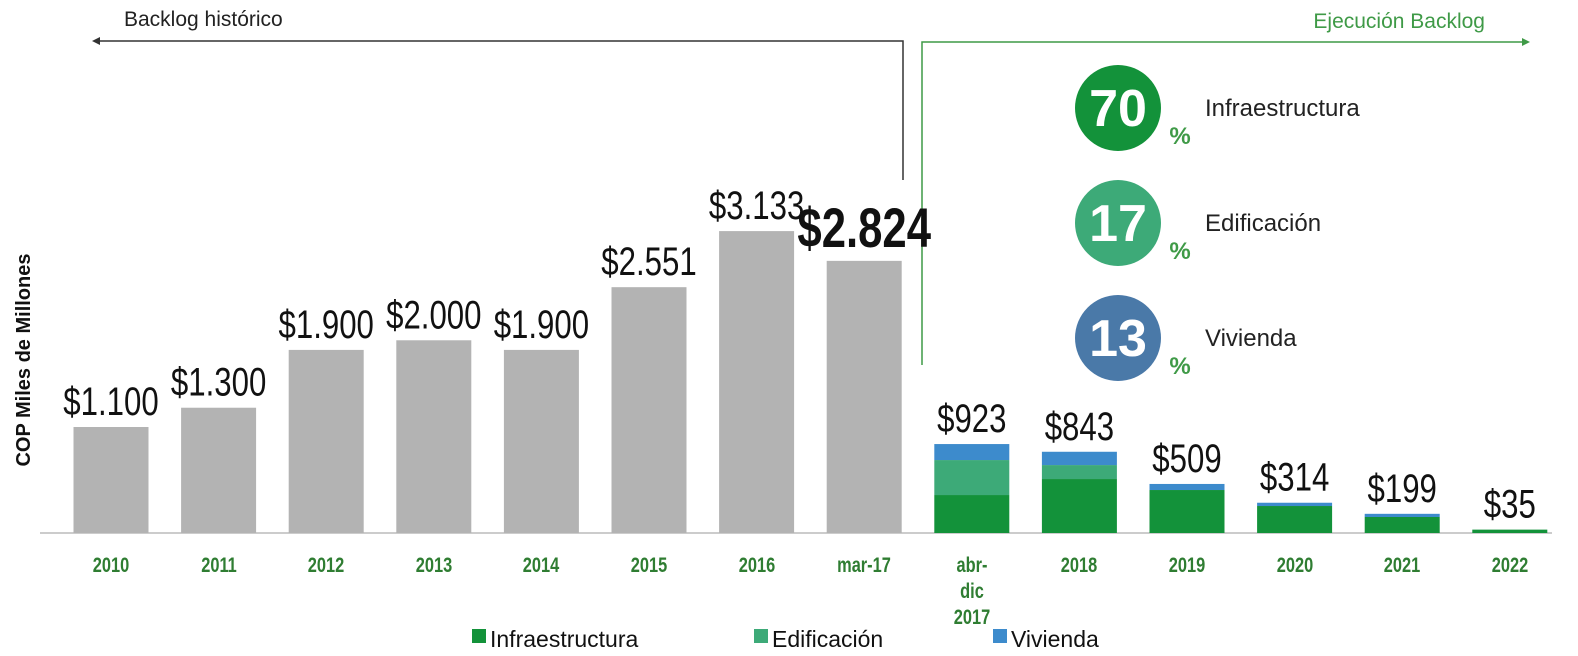 The image size is (1578, 656). Describe the element at coordinates (498, 108) in the screenshot. I see `annotation-arrow` at that location.